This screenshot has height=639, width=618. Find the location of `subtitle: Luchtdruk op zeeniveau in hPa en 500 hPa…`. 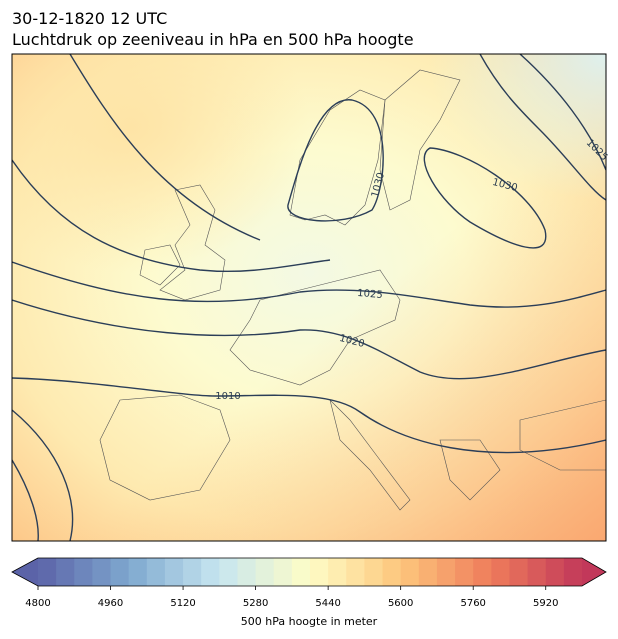

subtitle: Luchtdruk op zeeniveau in hPa en 500 hPa… is located at coordinates (213, 39).